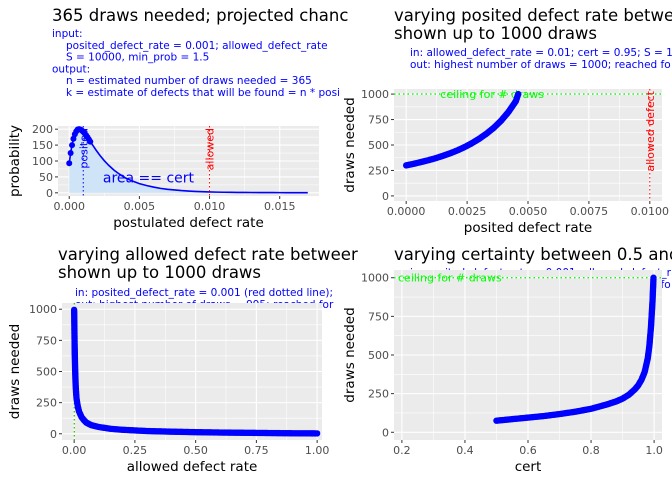 Image resolution: width=672 pixels, height=480 pixels. Describe the element at coordinates (15, 161) in the screenshot. I see `y-axis-title: probability` at that location.